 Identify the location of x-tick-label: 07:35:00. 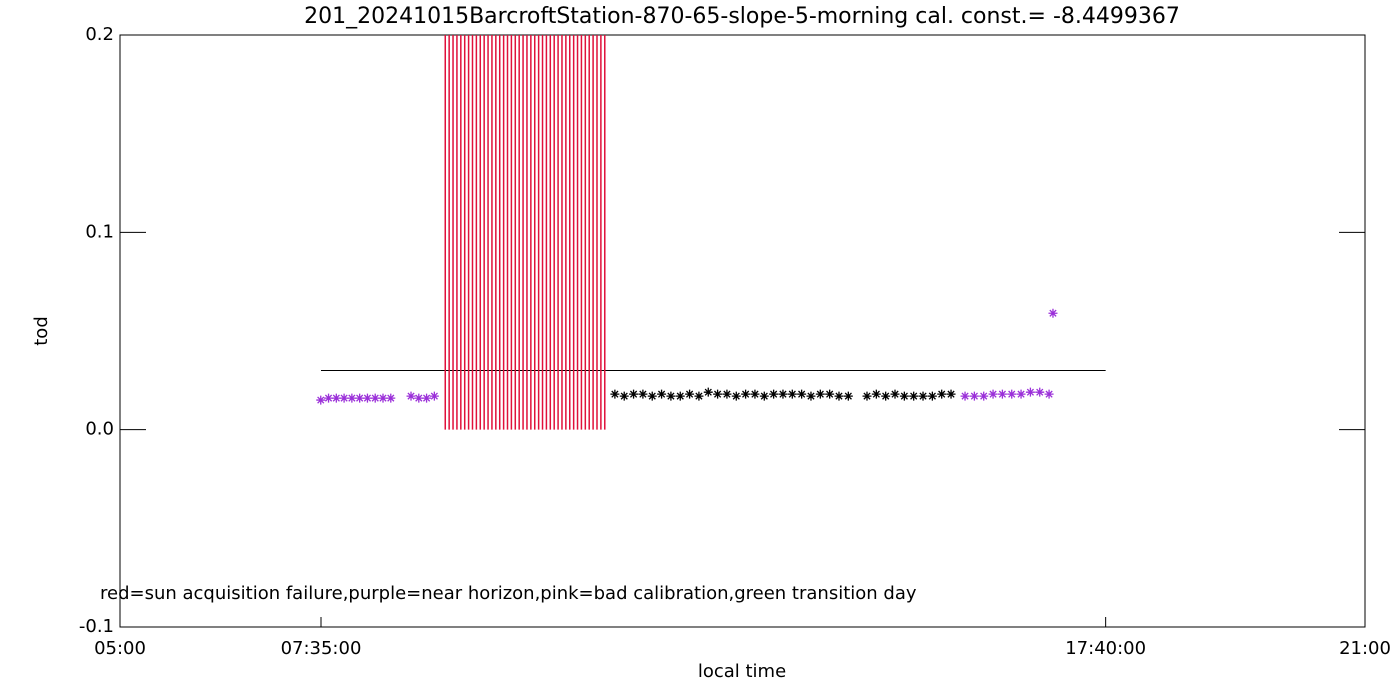
(321, 648).